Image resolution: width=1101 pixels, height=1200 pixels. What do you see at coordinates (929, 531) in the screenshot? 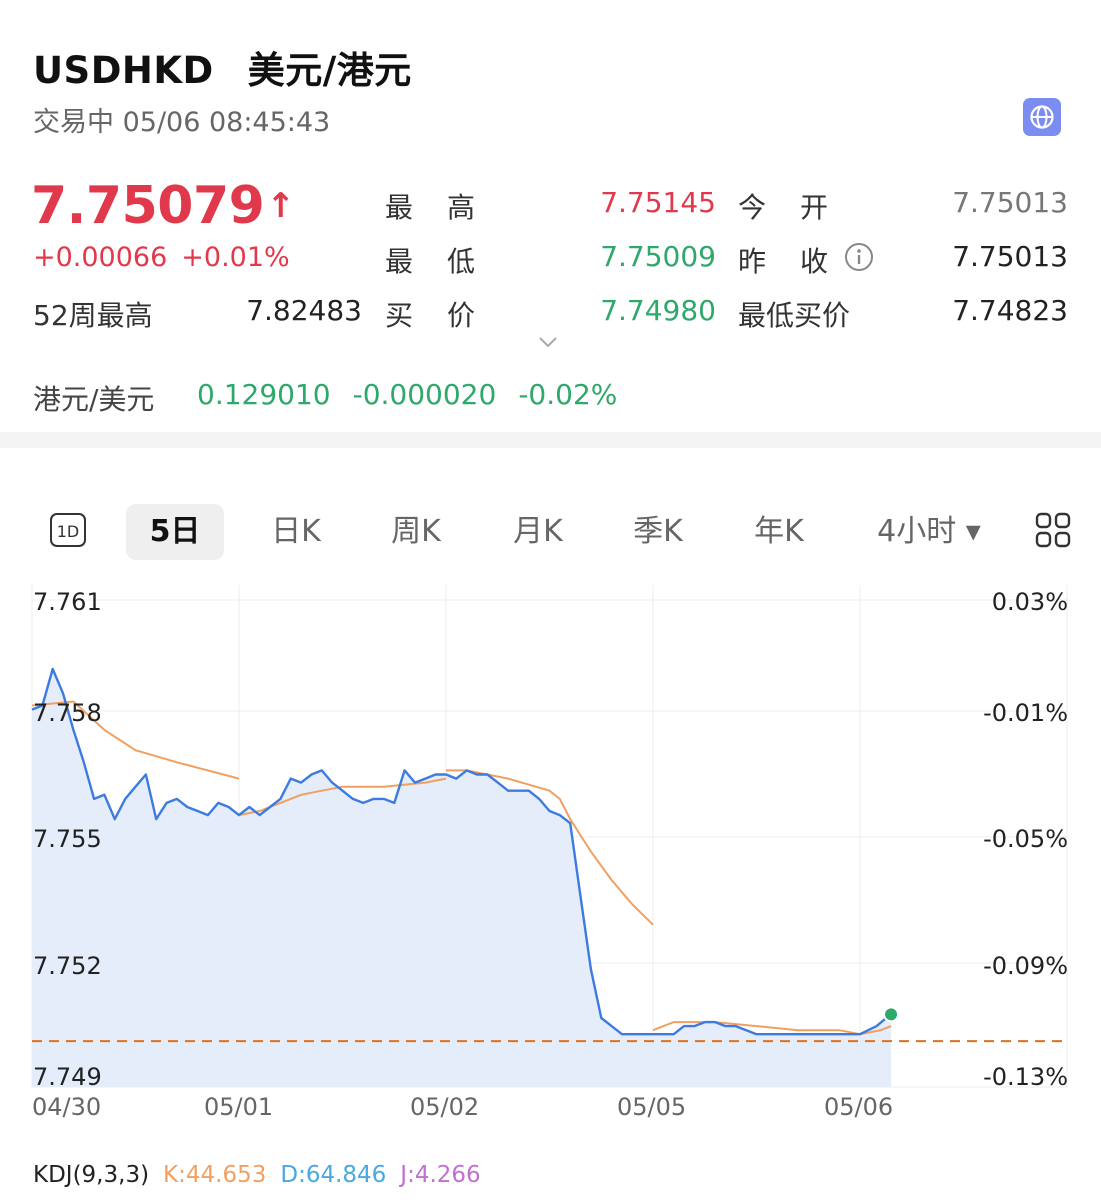
I see `tab-4h-dropdown: 4小时 ▾` at bounding box center [929, 531].